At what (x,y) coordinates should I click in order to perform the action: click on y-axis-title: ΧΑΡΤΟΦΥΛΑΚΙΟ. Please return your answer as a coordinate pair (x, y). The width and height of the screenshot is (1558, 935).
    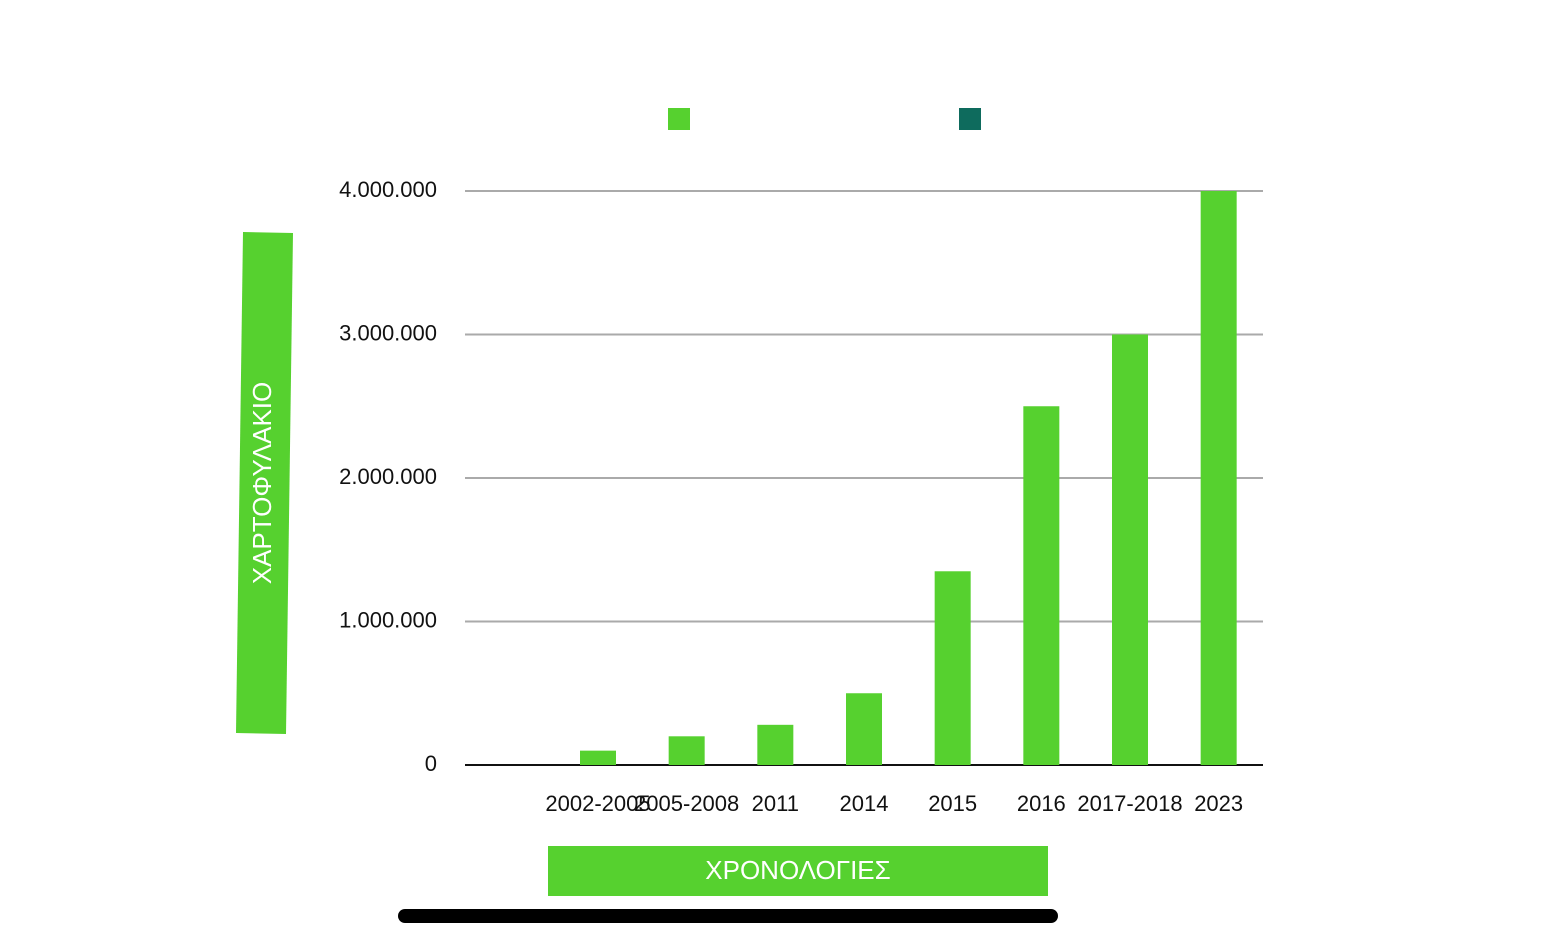
    Looking at the image, I should click on (262, 483).